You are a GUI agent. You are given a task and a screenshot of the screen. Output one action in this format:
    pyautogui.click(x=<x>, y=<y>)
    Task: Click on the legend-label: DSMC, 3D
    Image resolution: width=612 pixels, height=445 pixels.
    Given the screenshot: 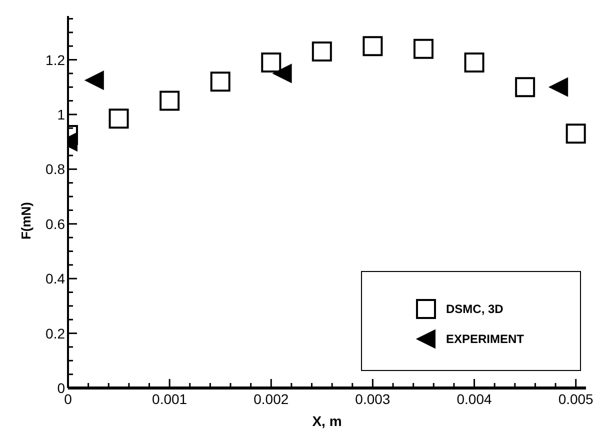 What is the action you would take?
    pyautogui.click(x=475, y=309)
    